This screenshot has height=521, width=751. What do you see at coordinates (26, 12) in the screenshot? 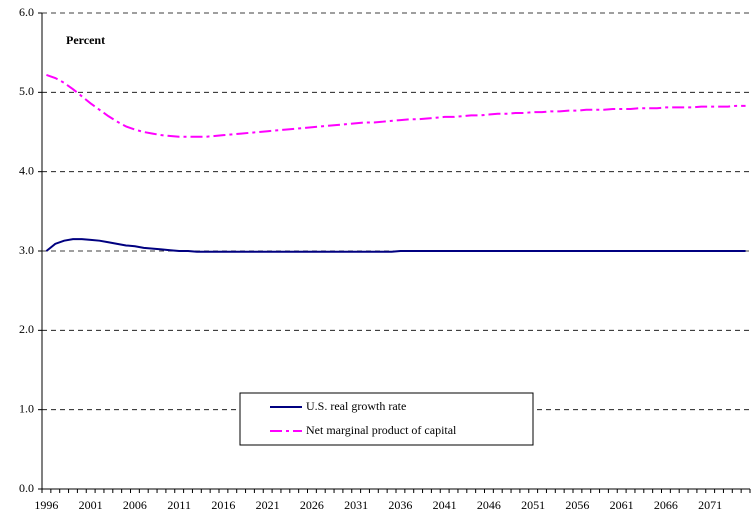
I see `y-tick-label: 6.0` at bounding box center [26, 12].